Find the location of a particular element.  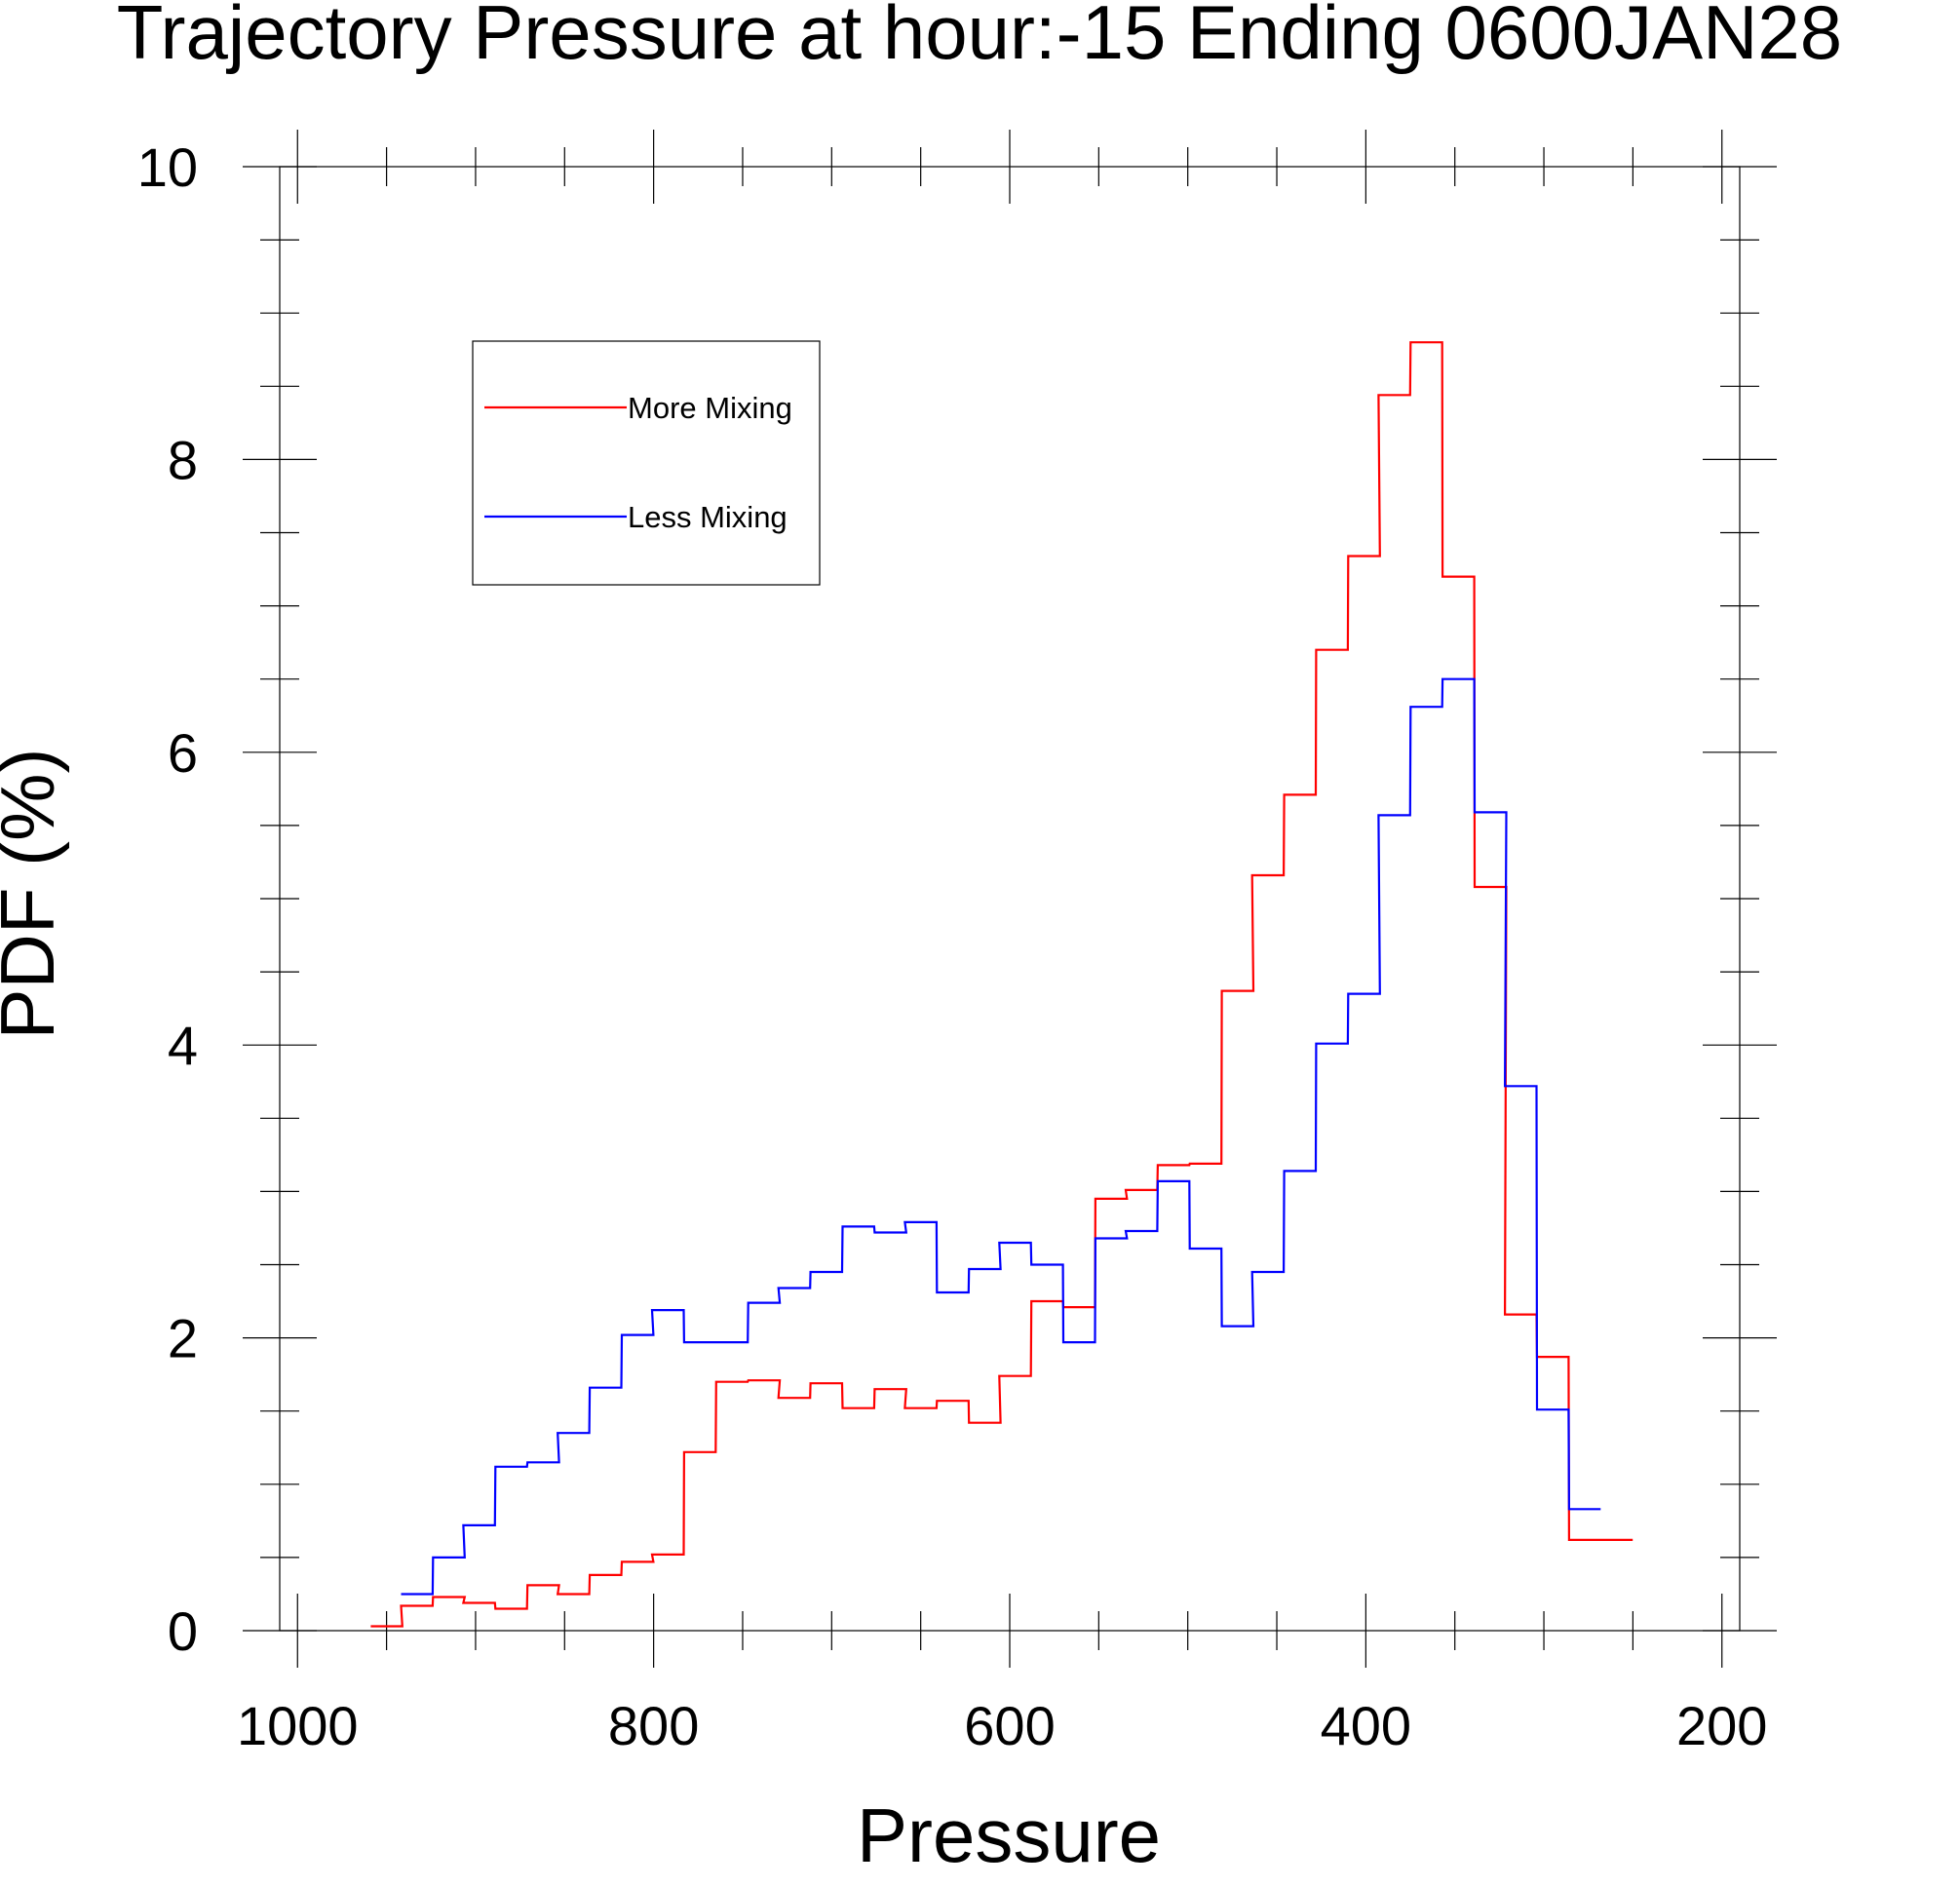

y-tick-label: 10 is located at coordinates (168, 167).